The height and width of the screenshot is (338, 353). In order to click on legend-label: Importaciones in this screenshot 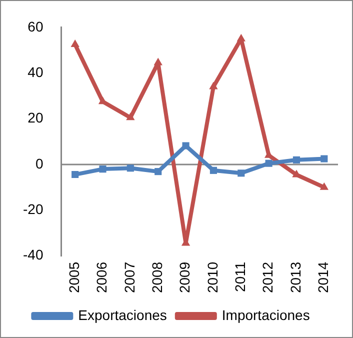, I will do `click(266, 314)`.